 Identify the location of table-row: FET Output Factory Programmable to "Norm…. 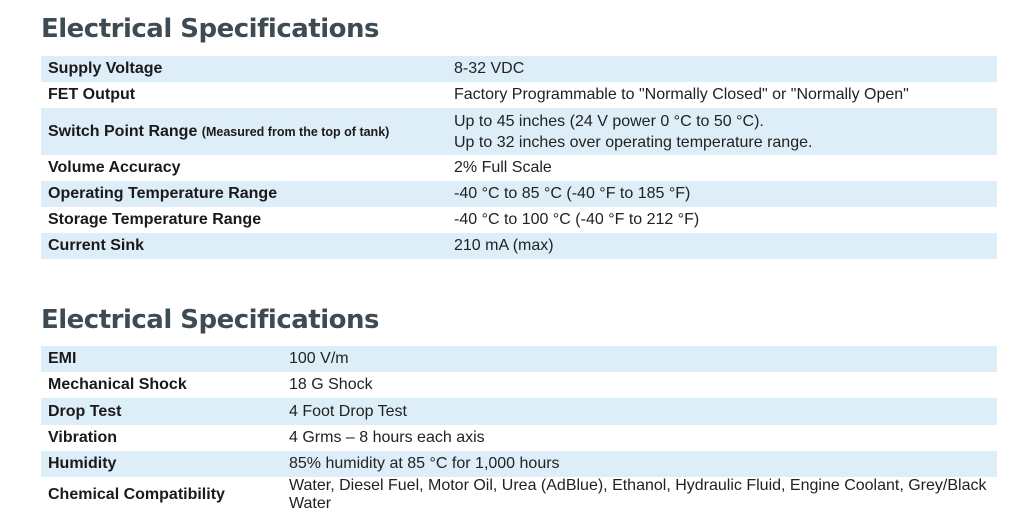
(519, 95).